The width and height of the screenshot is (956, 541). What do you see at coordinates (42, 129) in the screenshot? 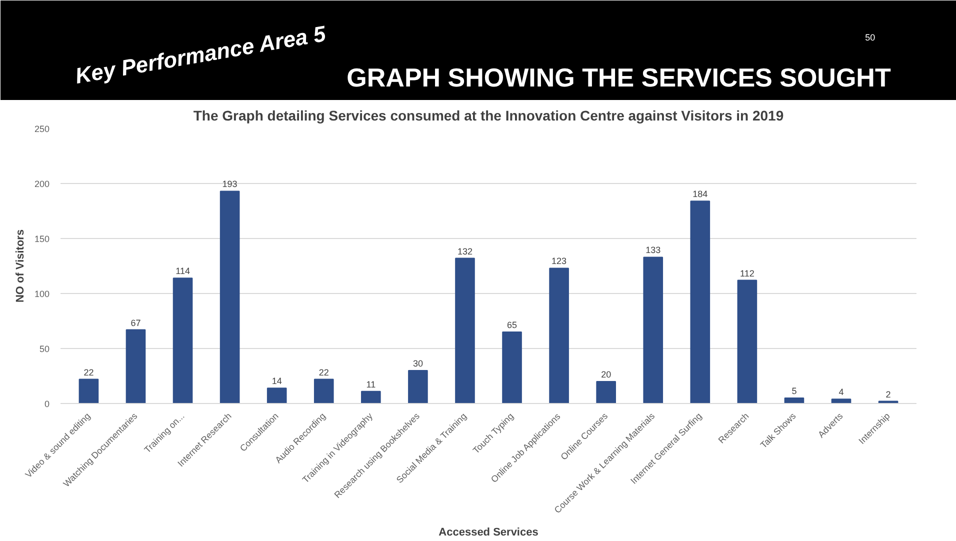
I see `y-tick-label: 250` at bounding box center [42, 129].